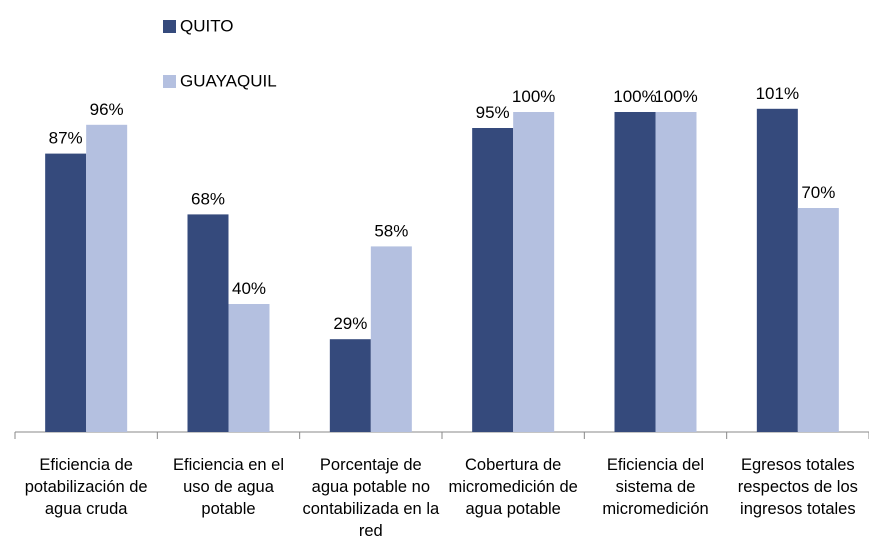  I want to click on legend-label: GUAYAQUIL, so click(228, 80).